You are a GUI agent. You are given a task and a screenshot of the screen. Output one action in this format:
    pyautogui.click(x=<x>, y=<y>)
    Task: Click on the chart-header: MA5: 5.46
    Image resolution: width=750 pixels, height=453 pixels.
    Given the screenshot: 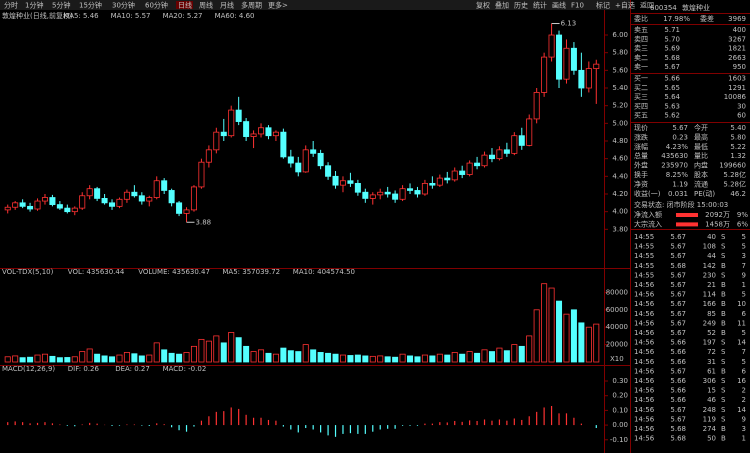 What is the action you would take?
    pyautogui.click(x=81, y=16)
    